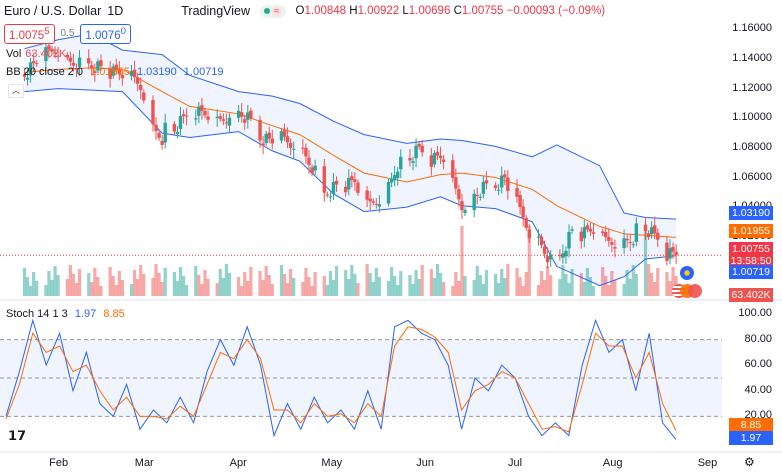 This screenshot has width=782, height=472. I want to click on market-status-badge: ≈, so click(273, 11).